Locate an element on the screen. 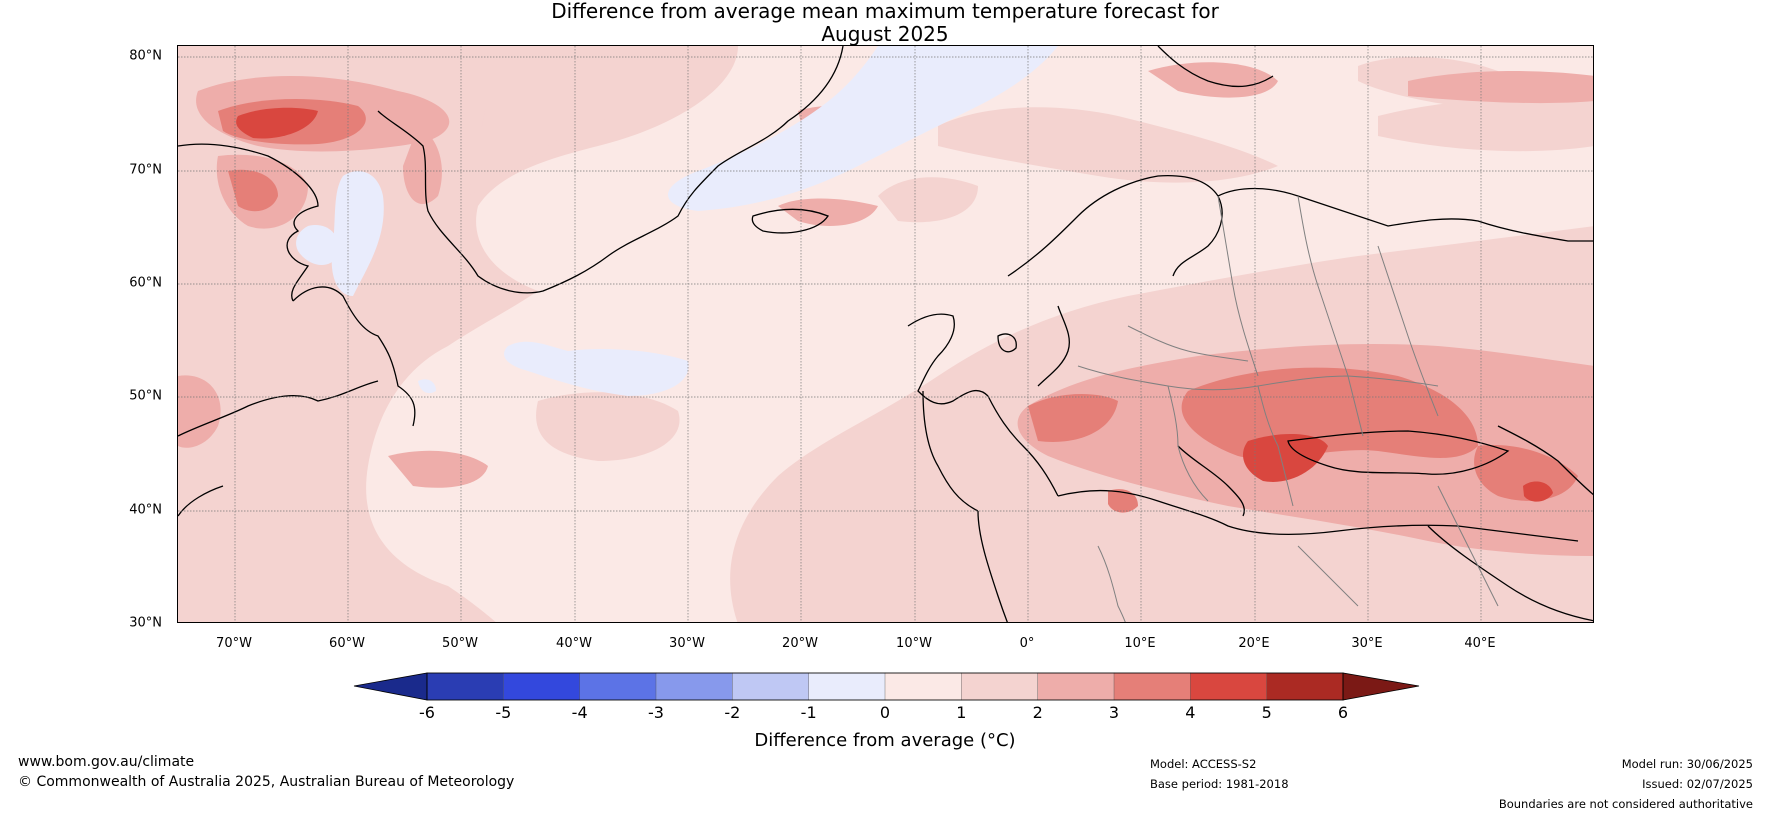 This screenshot has height=816, width=1770. colorbar-tick-label: -6 is located at coordinates (427, 712).